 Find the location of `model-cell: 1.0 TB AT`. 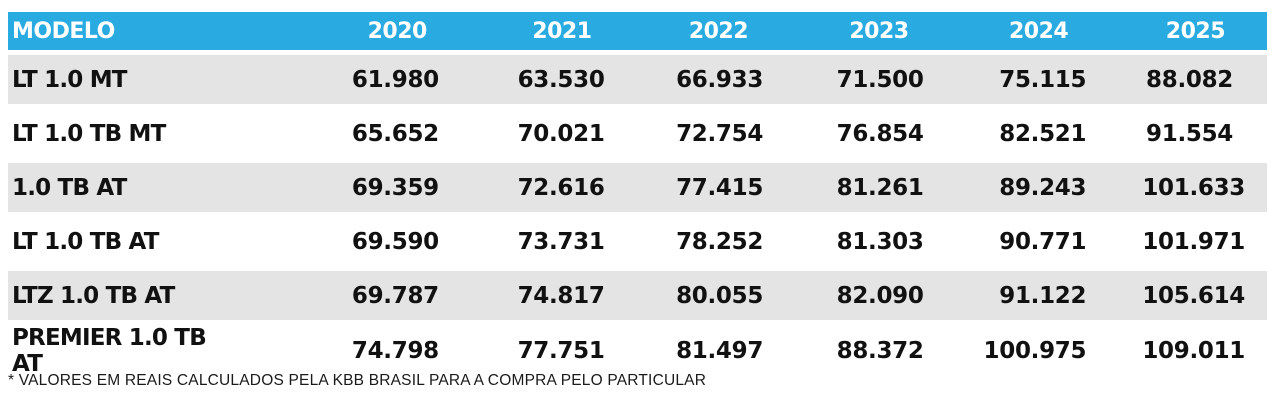

model-cell: 1.0 TB AT is located at coordinates (125, 185).